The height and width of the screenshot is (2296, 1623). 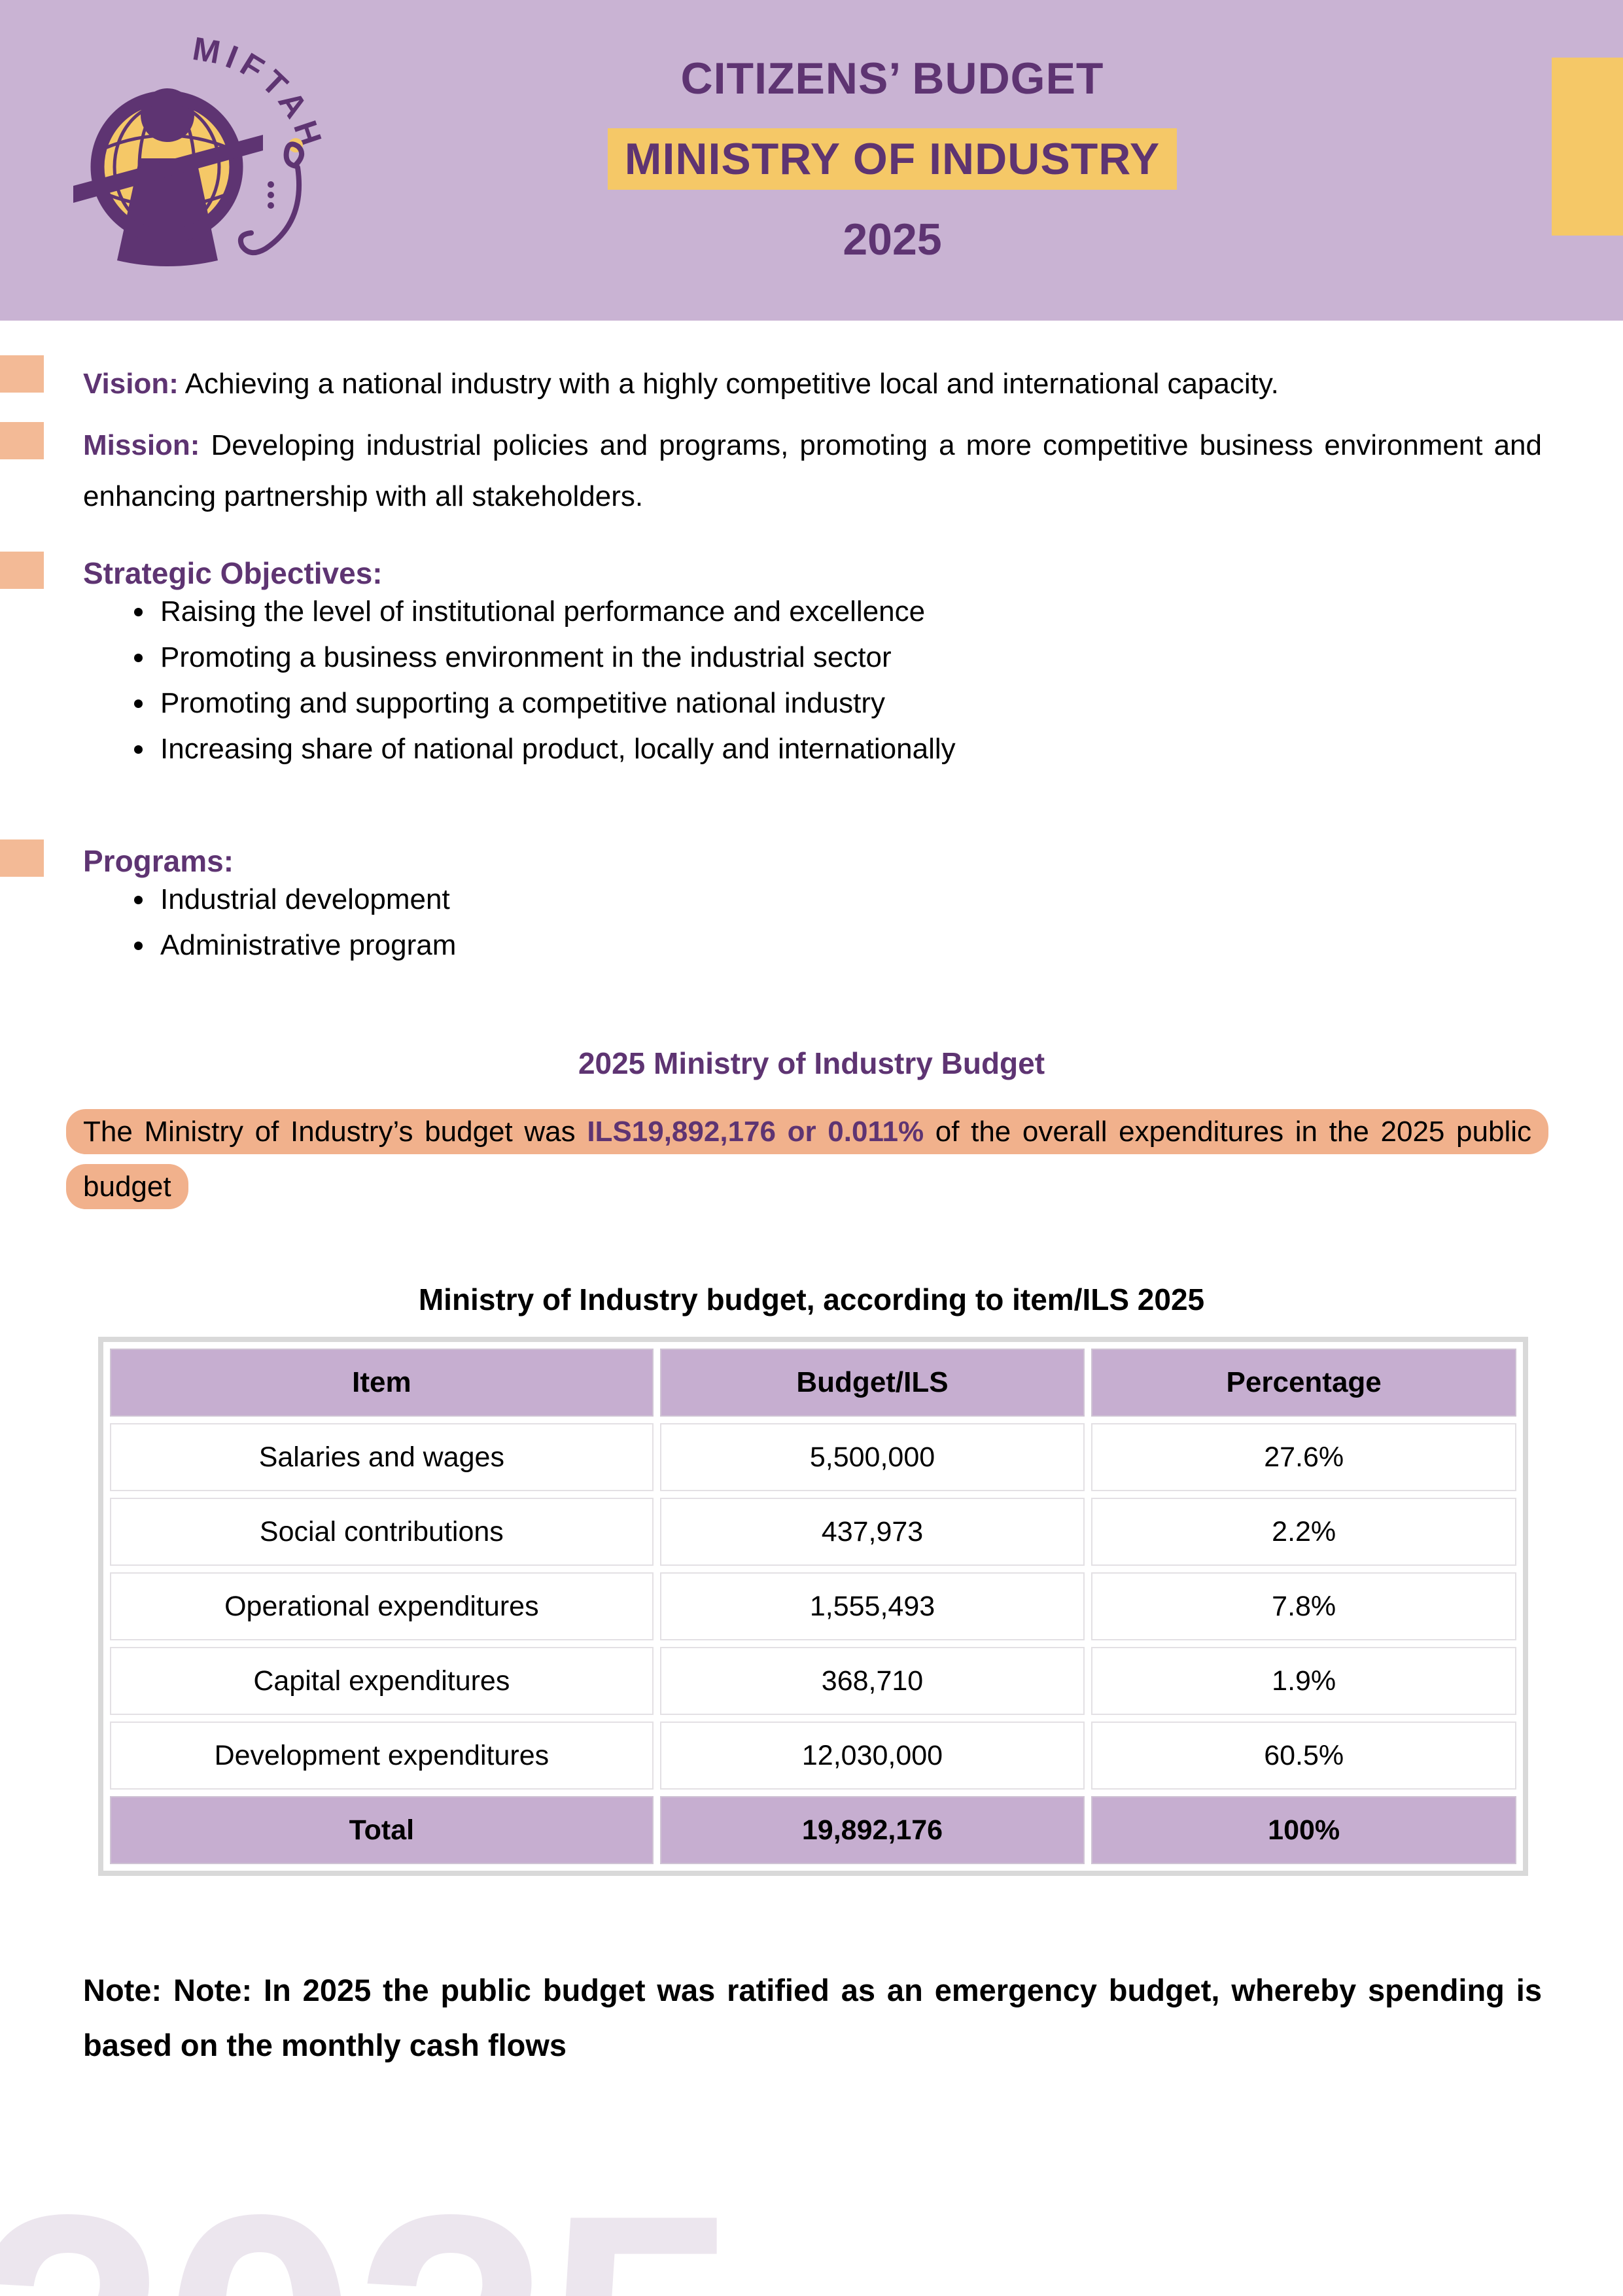 I want to click on cell-percentage: 2.2%, so click(x=1304, y=1532).